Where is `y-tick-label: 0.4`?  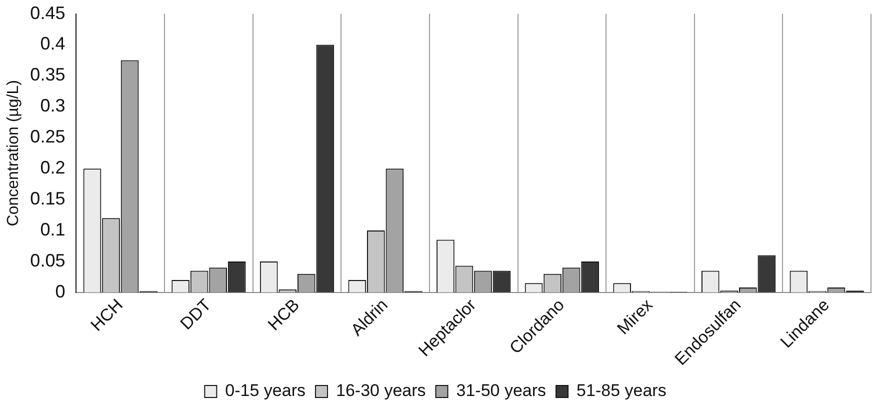 y-tick-label: 0.4 is located at coordinates (53, 44).